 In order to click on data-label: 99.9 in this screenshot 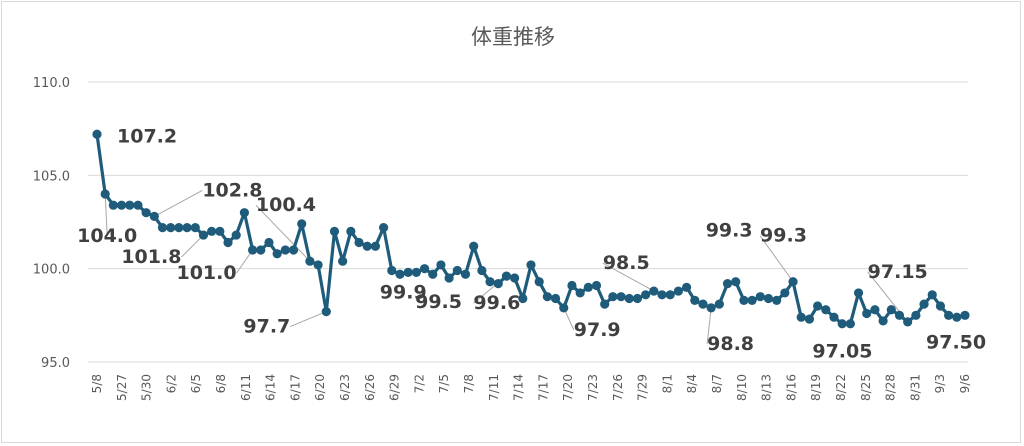, I will do `click(403, 293)`.